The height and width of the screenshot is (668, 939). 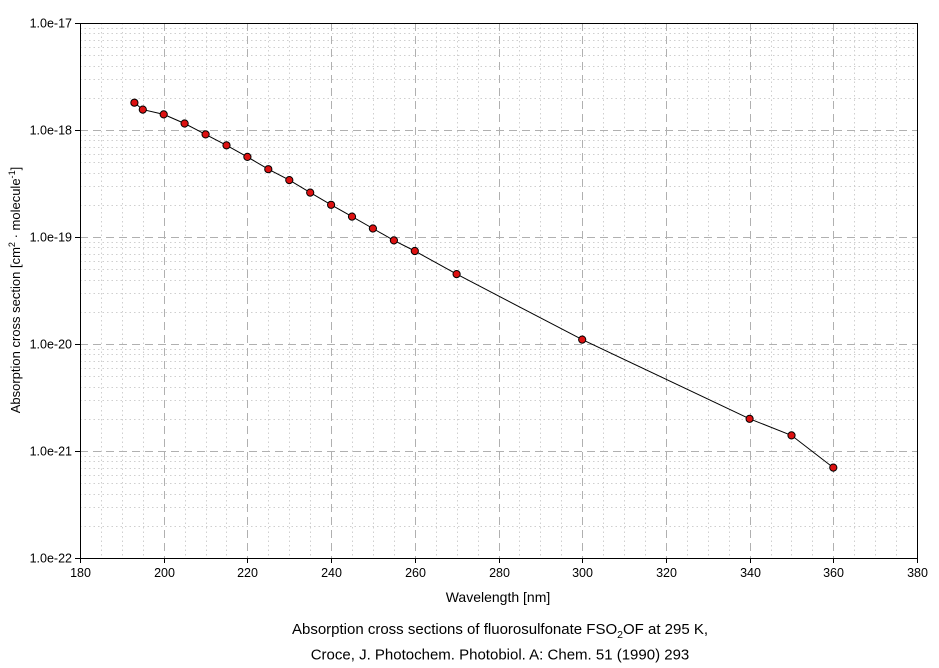 I want to click on text-part: OF at 295 K,, so click(x=665, y=629).